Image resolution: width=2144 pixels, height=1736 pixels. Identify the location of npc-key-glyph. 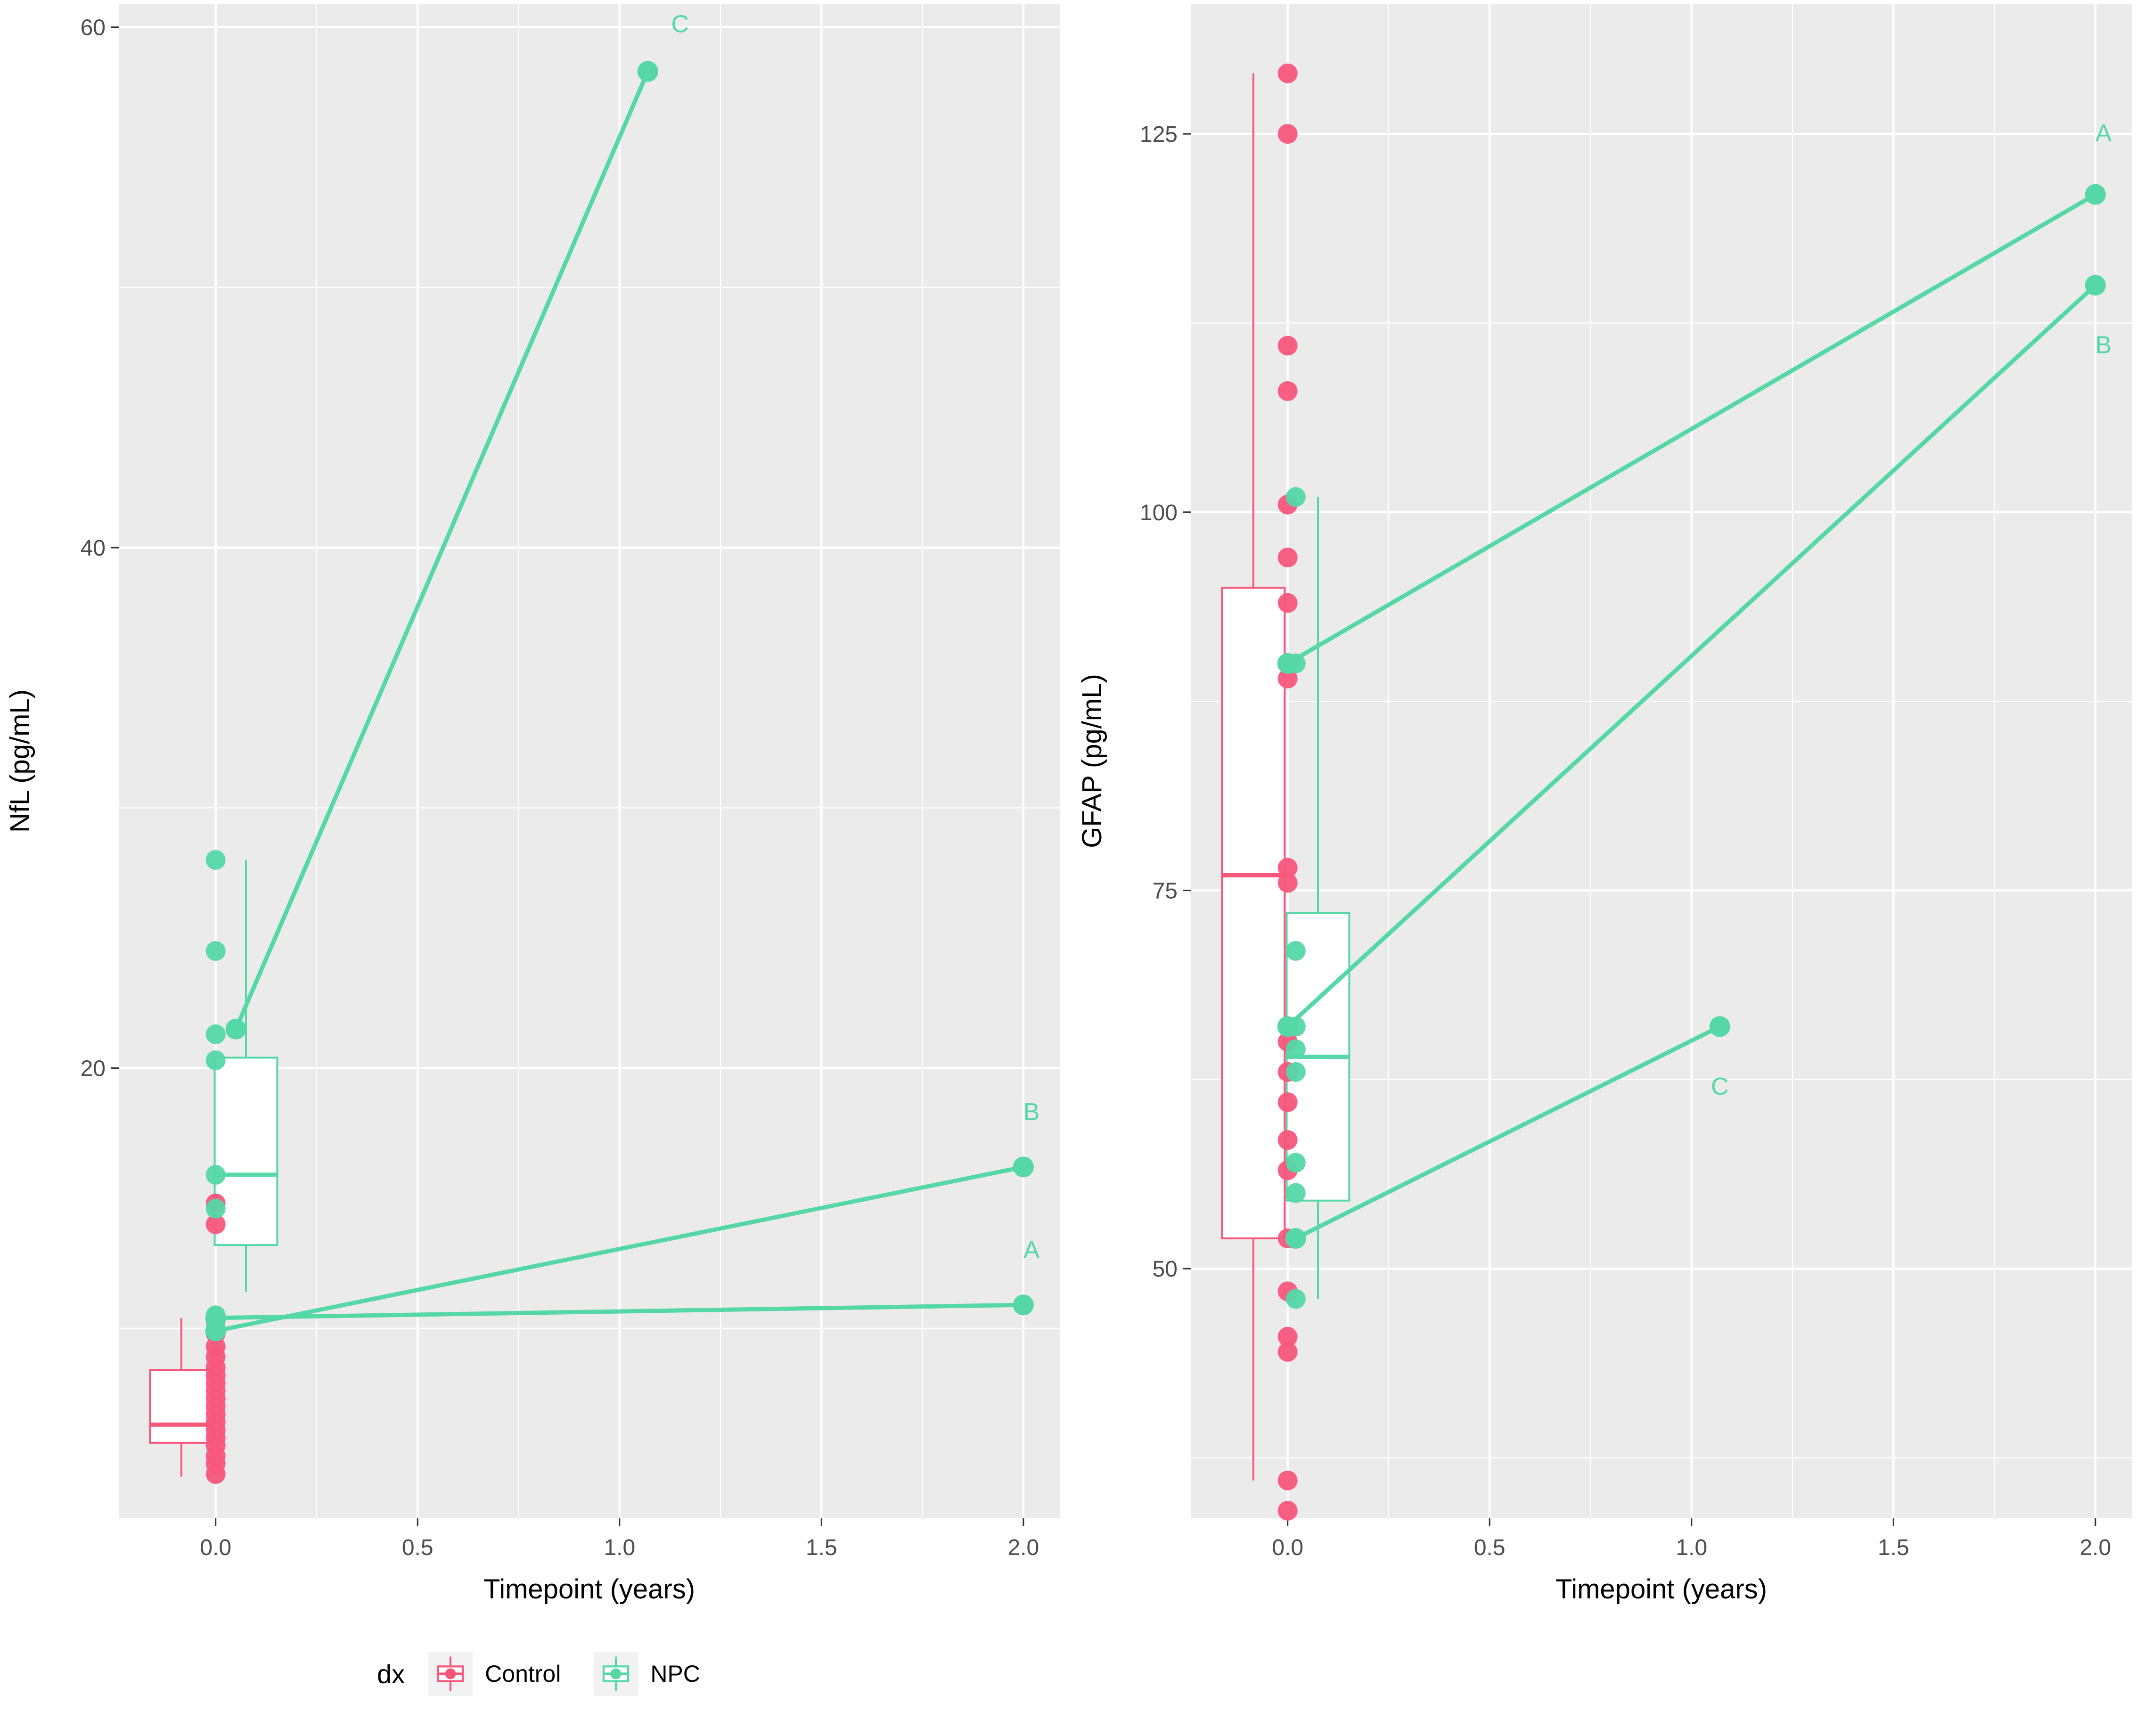
(616, 1674).